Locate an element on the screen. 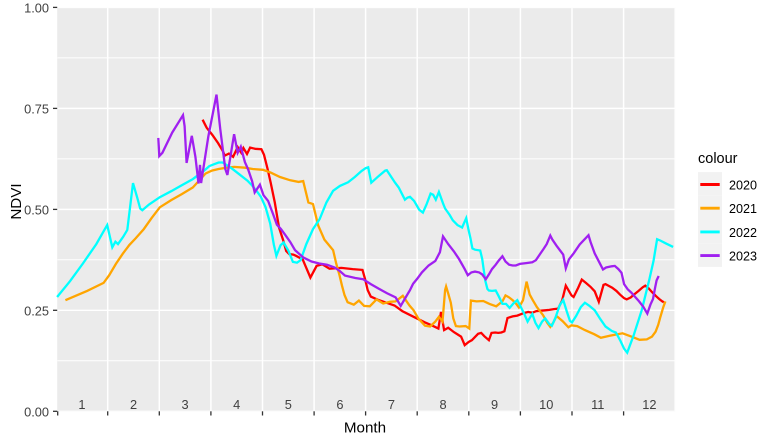 The height and width of the screenshot is (447, 773). svg-text: 0.50 is located at coordinates (36, 210).